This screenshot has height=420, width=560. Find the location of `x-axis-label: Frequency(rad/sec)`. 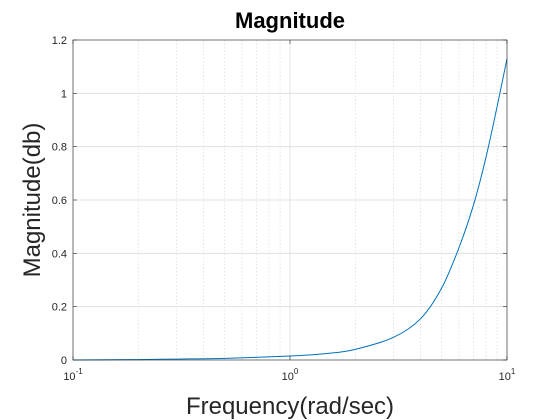

x-axis-label: Frequency(rad/sec) is located at coordinates (290, 406).